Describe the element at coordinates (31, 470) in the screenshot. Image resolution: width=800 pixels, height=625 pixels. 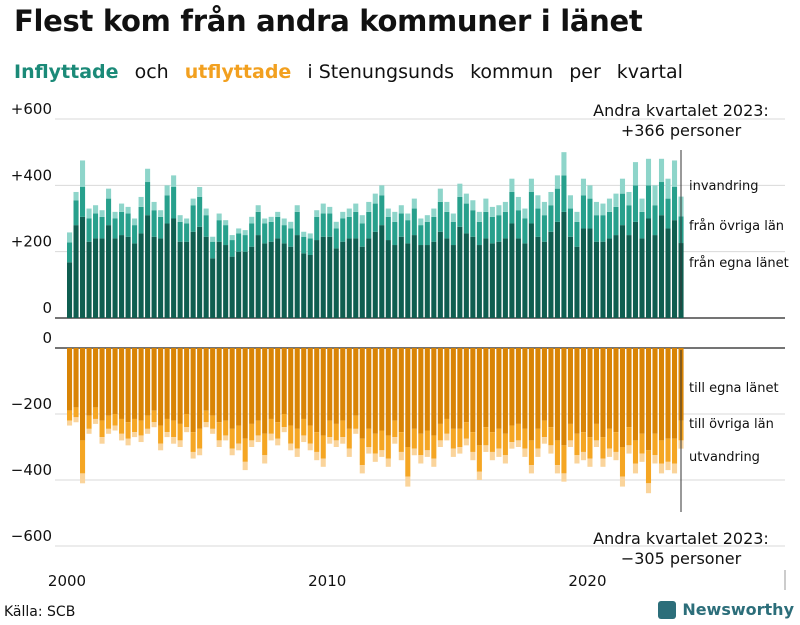
I see `y-tick-label-6: −400` at that location.